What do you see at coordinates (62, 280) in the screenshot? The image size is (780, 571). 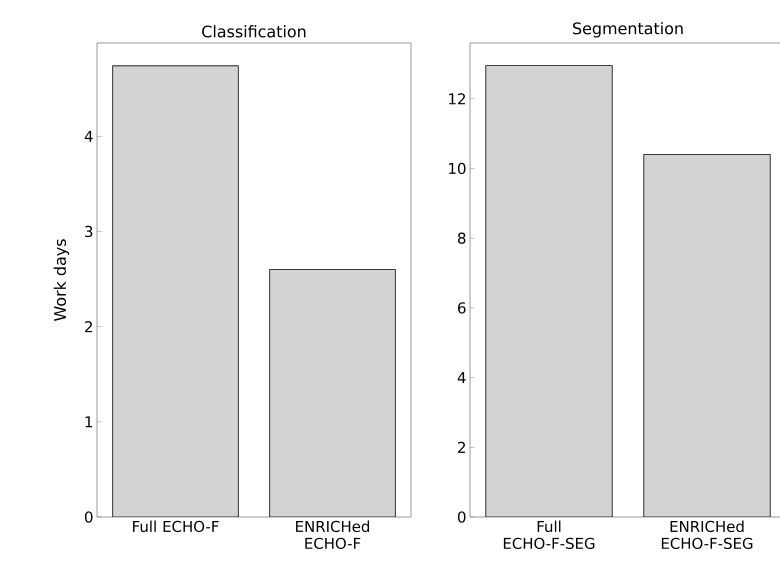 I see `y-axis-title: Work days` at bounding box center [62, 280].